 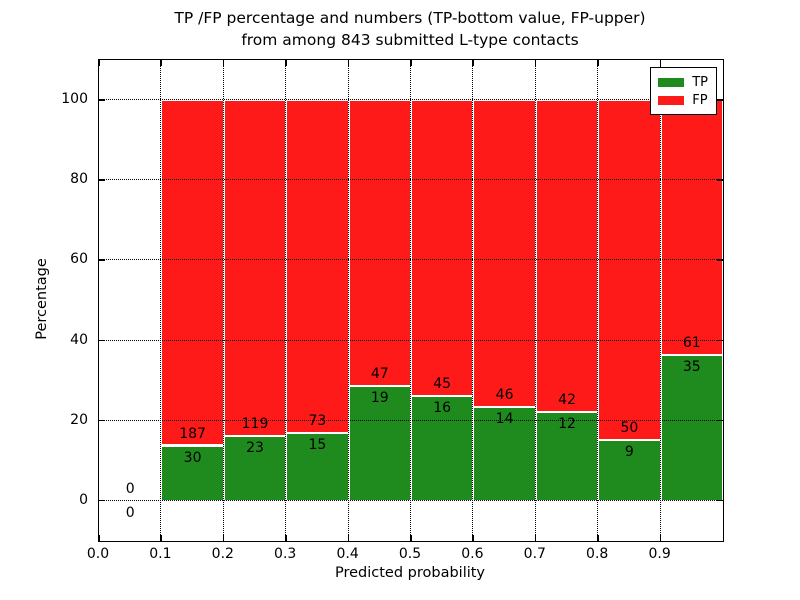 I want to click on legend-entry-tp: TP, so click(x=683, y=82).